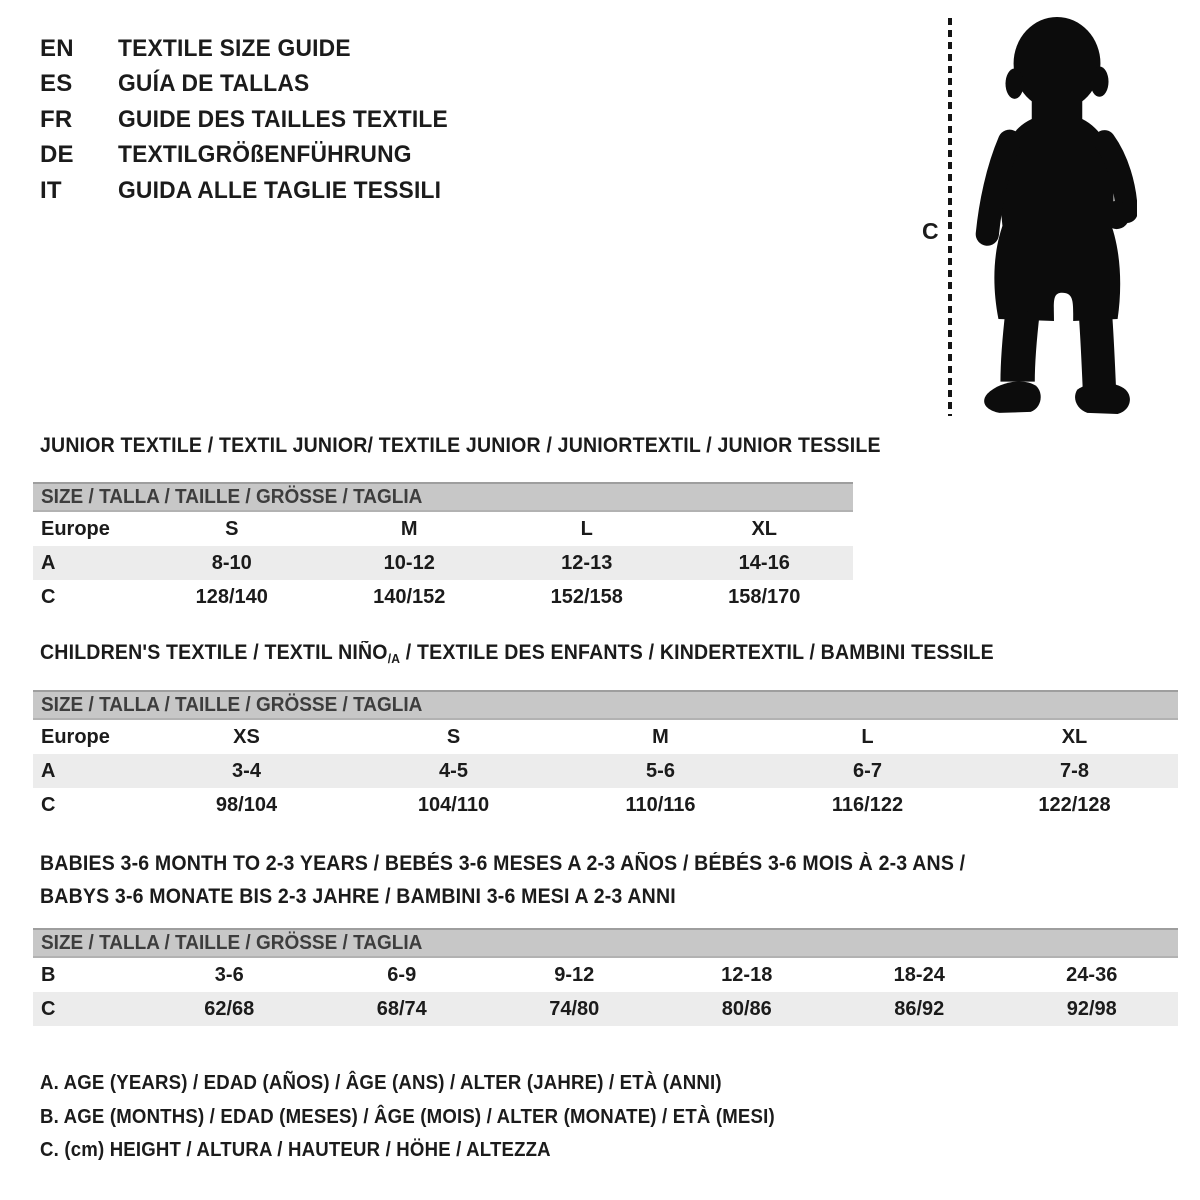 Image resolution: width=1200 pixels, height=1200 pixels. I want to click on age-cell: 6-9, so click(402, 974).